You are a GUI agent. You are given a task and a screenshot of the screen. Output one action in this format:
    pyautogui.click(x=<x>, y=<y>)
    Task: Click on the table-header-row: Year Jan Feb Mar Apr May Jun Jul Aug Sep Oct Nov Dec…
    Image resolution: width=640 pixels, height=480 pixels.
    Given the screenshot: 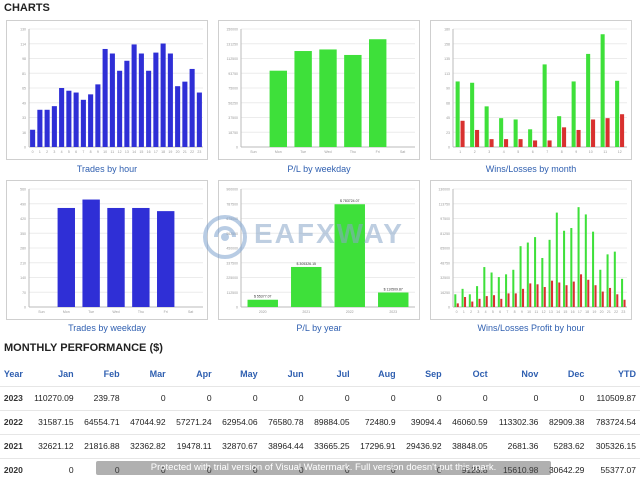 What is the action you would take?
    pyautogui.click(x=320, y=374)
    